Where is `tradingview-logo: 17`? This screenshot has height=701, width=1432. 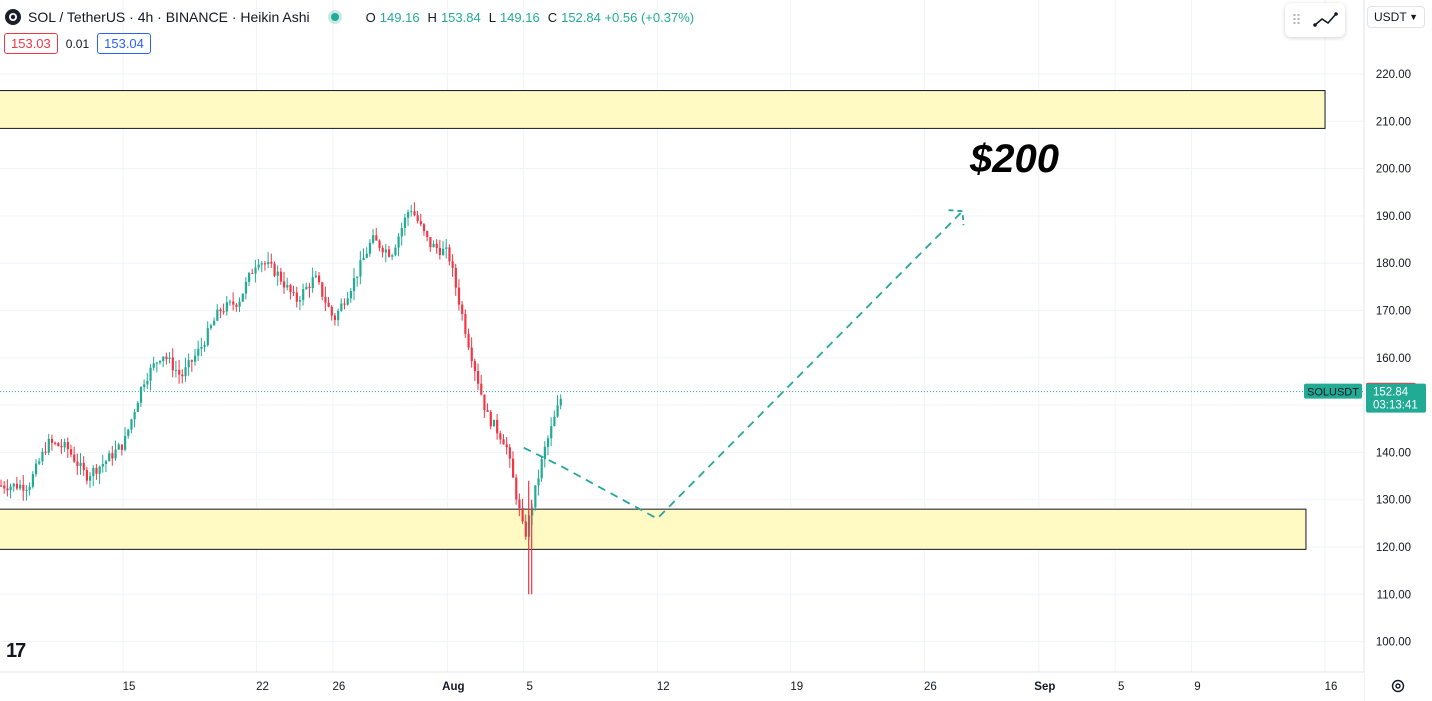
tradingview-logo: 17 is located at coordinates (16, 651).